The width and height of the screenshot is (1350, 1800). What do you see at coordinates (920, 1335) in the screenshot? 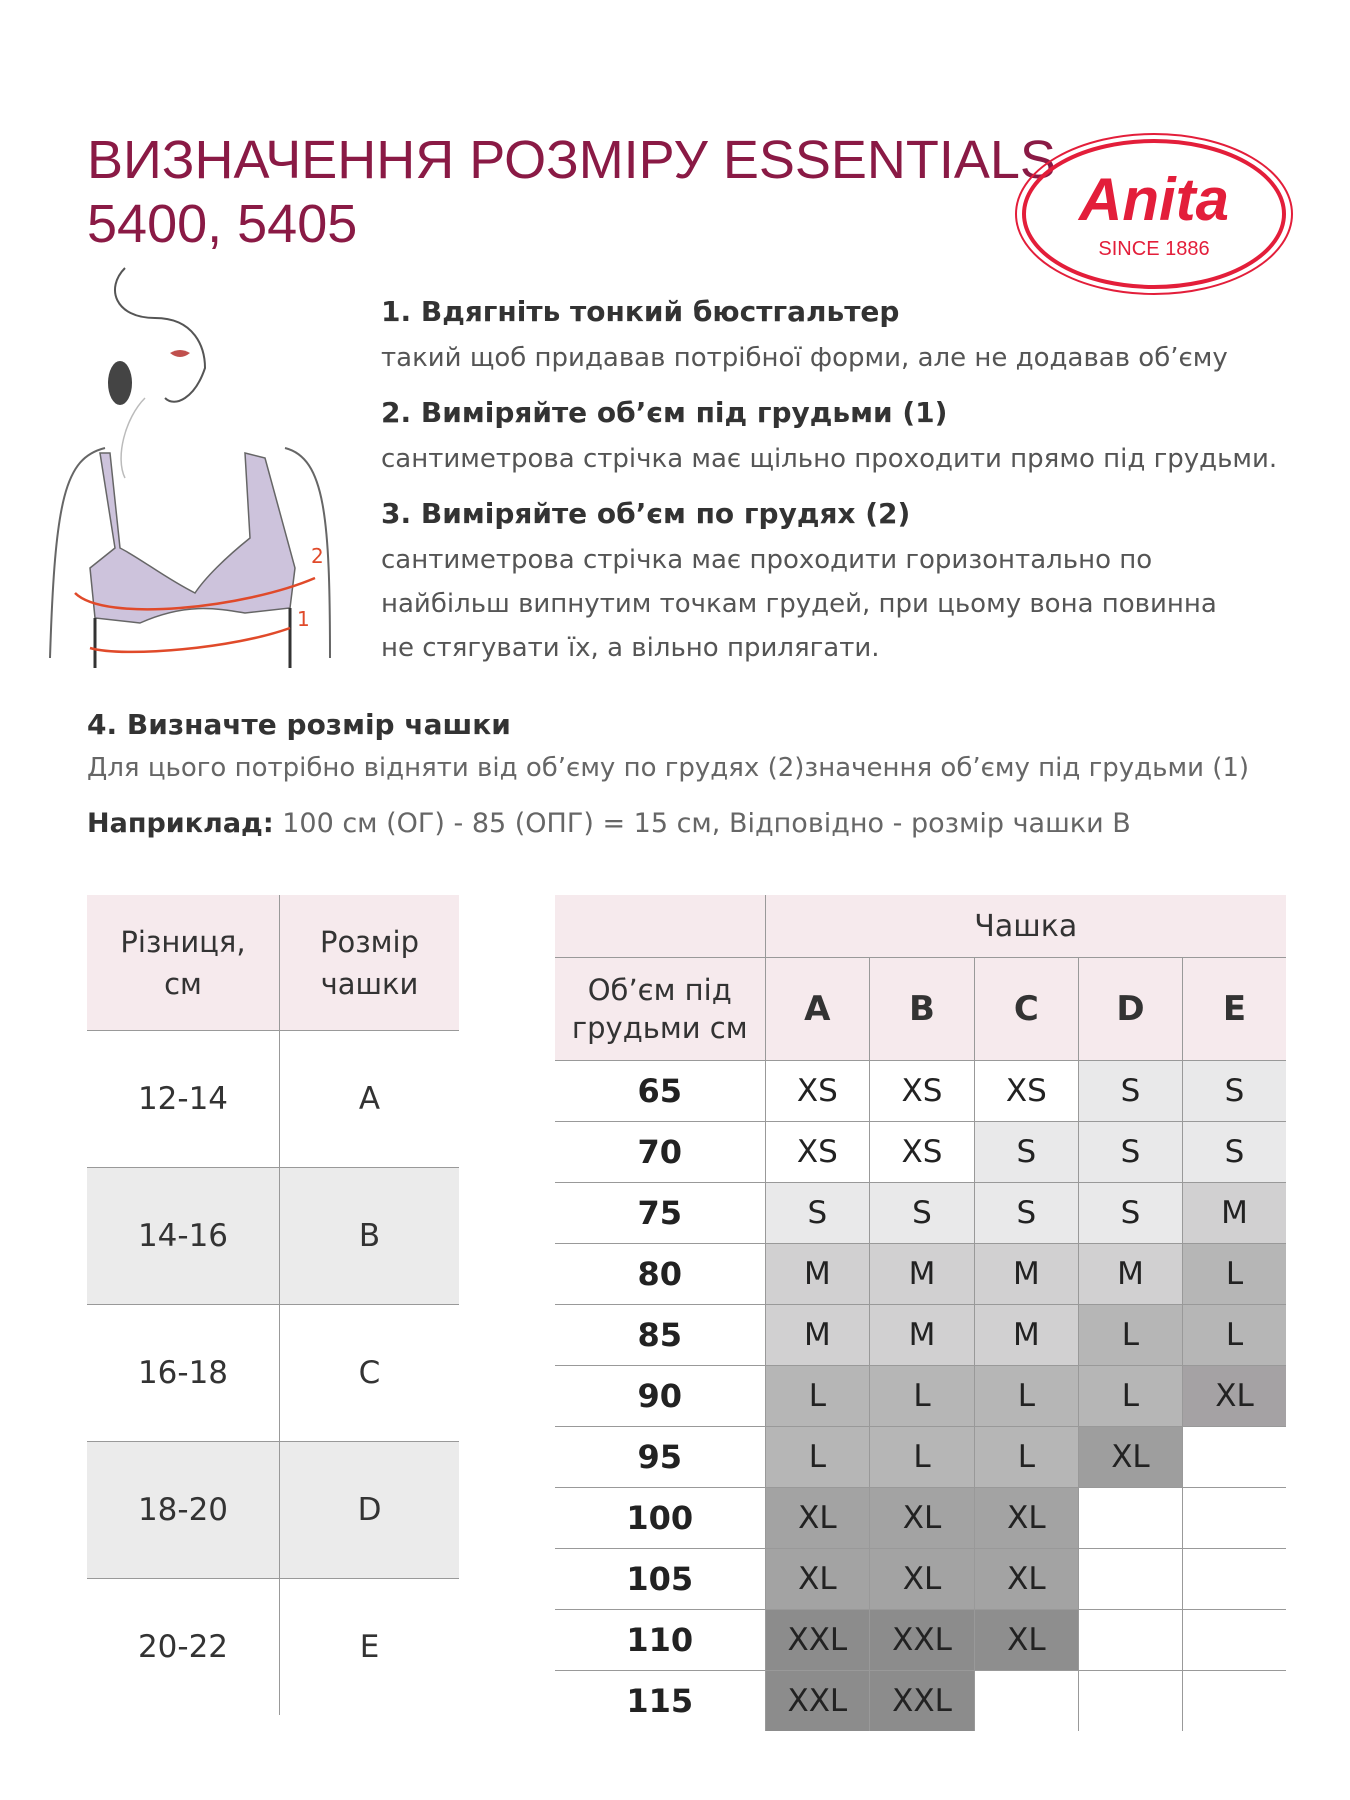
I see `table-row: 85 M M M L L` at bounding box center [920, 1335].